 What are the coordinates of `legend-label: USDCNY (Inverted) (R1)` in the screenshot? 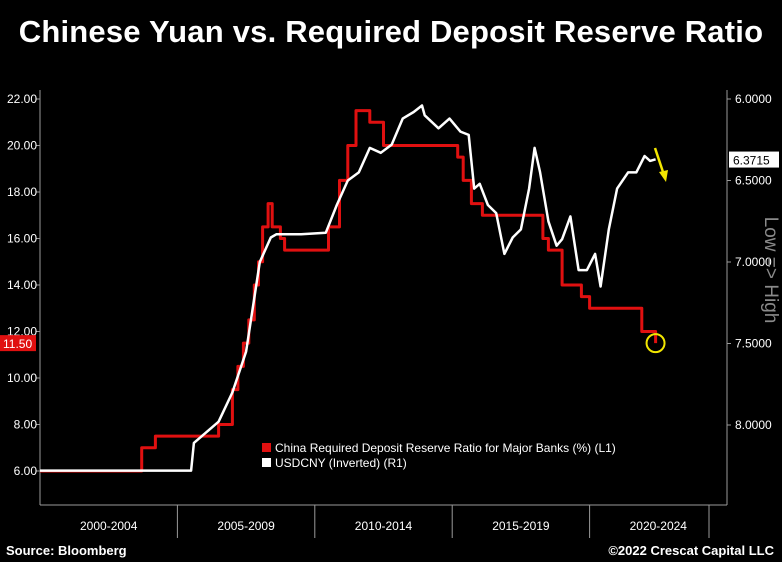 It's located at (341, 463).